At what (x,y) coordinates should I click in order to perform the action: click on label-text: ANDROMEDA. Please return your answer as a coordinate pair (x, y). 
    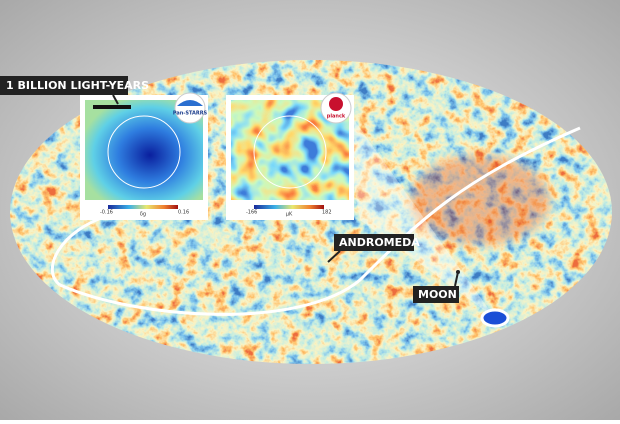
    Looking at the image, I should click on (379, 242).